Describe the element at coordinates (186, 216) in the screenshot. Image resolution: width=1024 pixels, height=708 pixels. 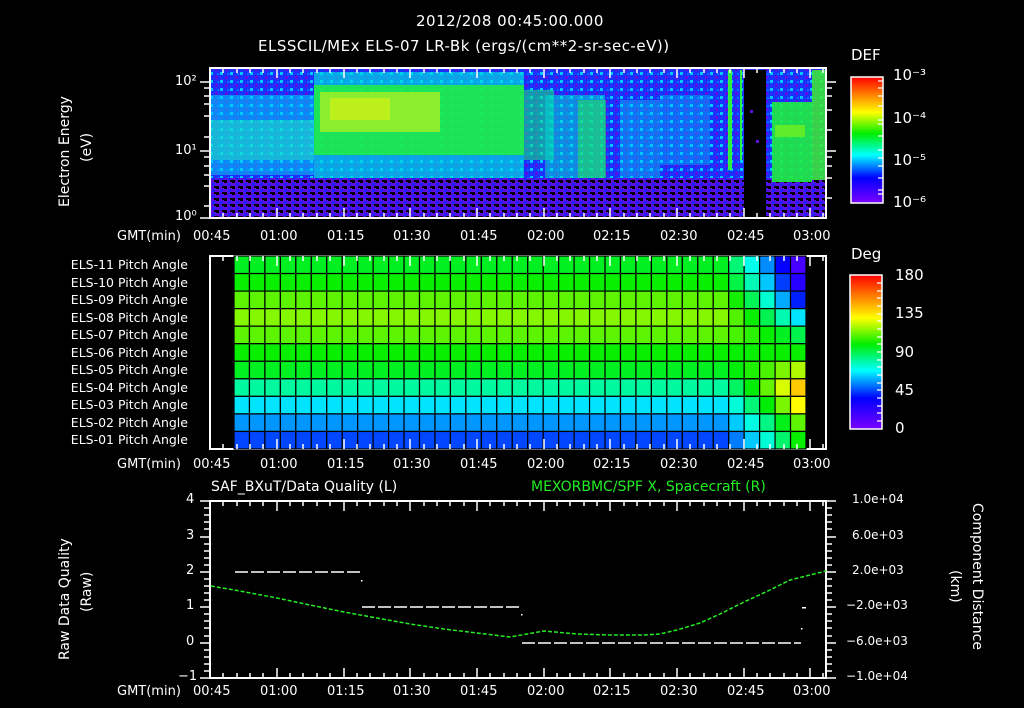
I see `panel1-ytick-1: 10⁰` at that location.